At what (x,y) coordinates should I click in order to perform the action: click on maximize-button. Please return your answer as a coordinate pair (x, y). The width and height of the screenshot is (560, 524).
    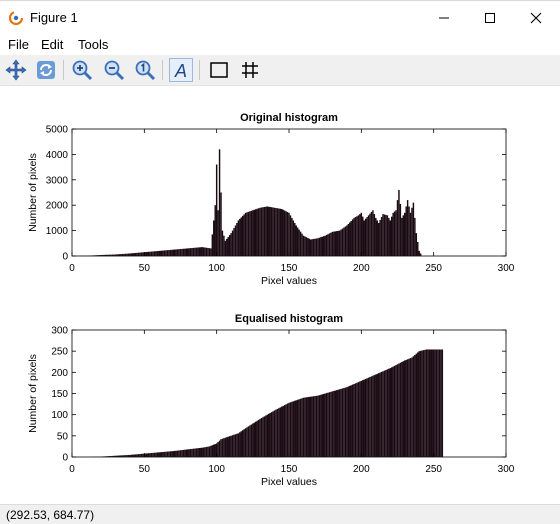
    Looking at the image, I should click on (490, 18).